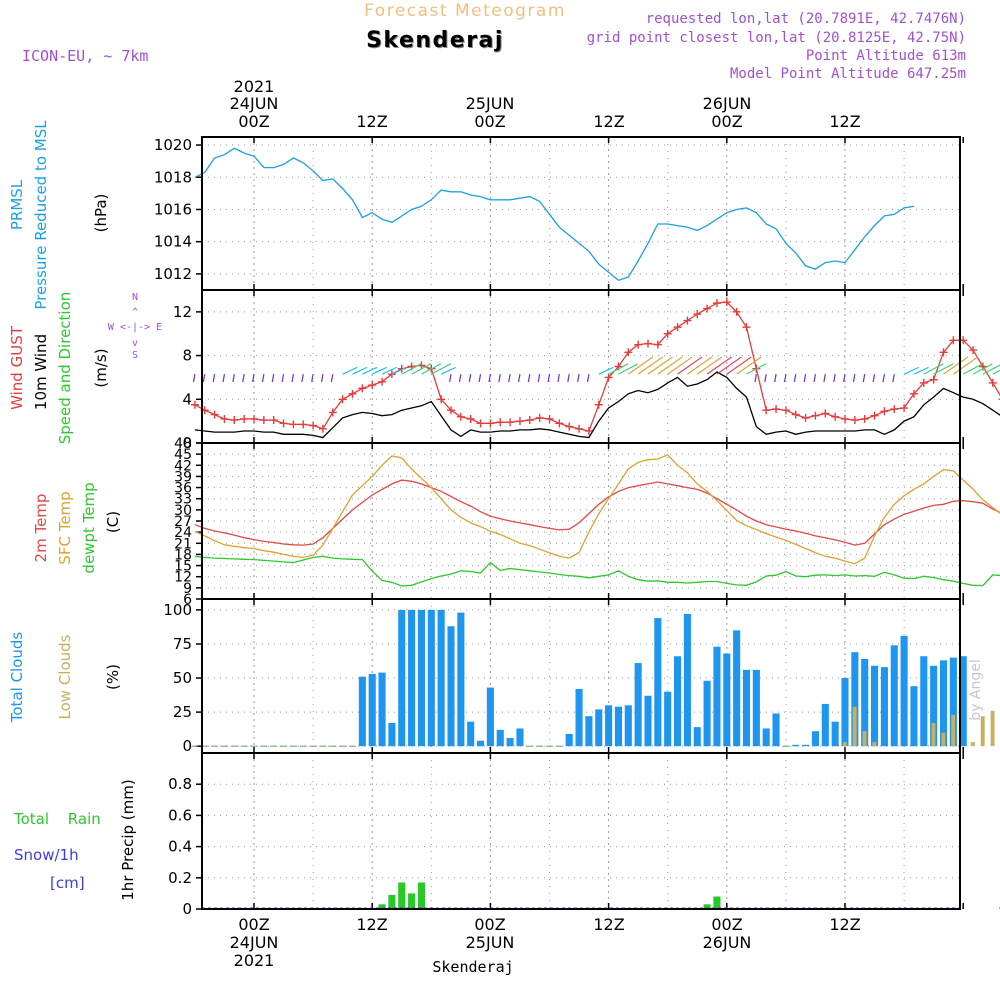  Describe the element at coordinates (173, 242) in the screenshot. I see `pressure-ytick-label: 1014` at that location.